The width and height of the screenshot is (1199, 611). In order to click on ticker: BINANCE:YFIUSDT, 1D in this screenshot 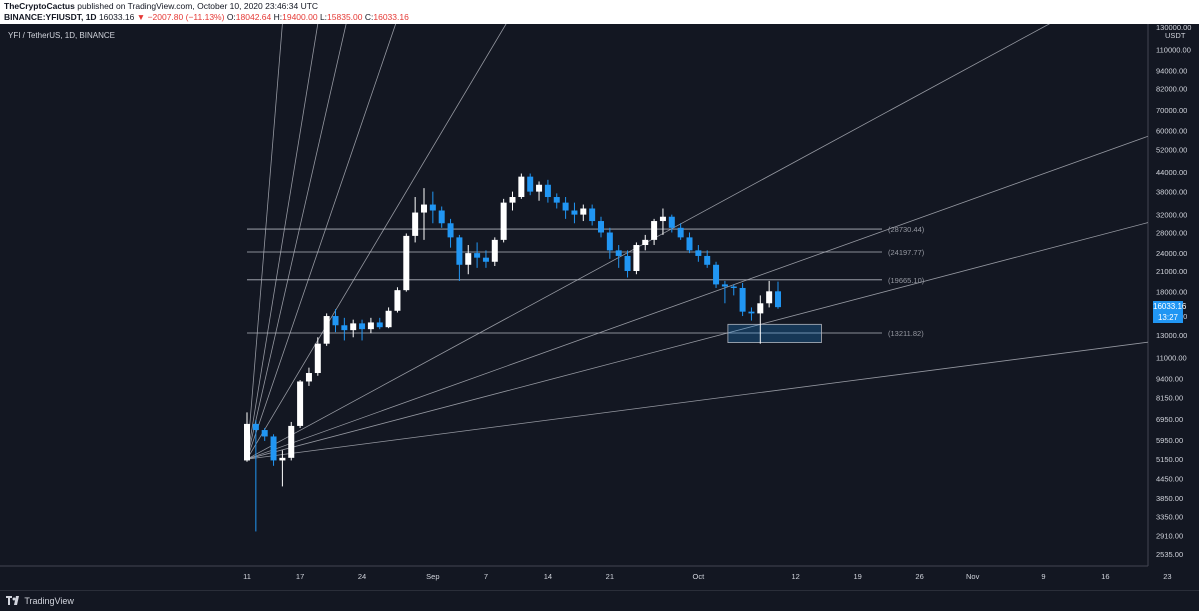, I will do `click(50, 17)`.